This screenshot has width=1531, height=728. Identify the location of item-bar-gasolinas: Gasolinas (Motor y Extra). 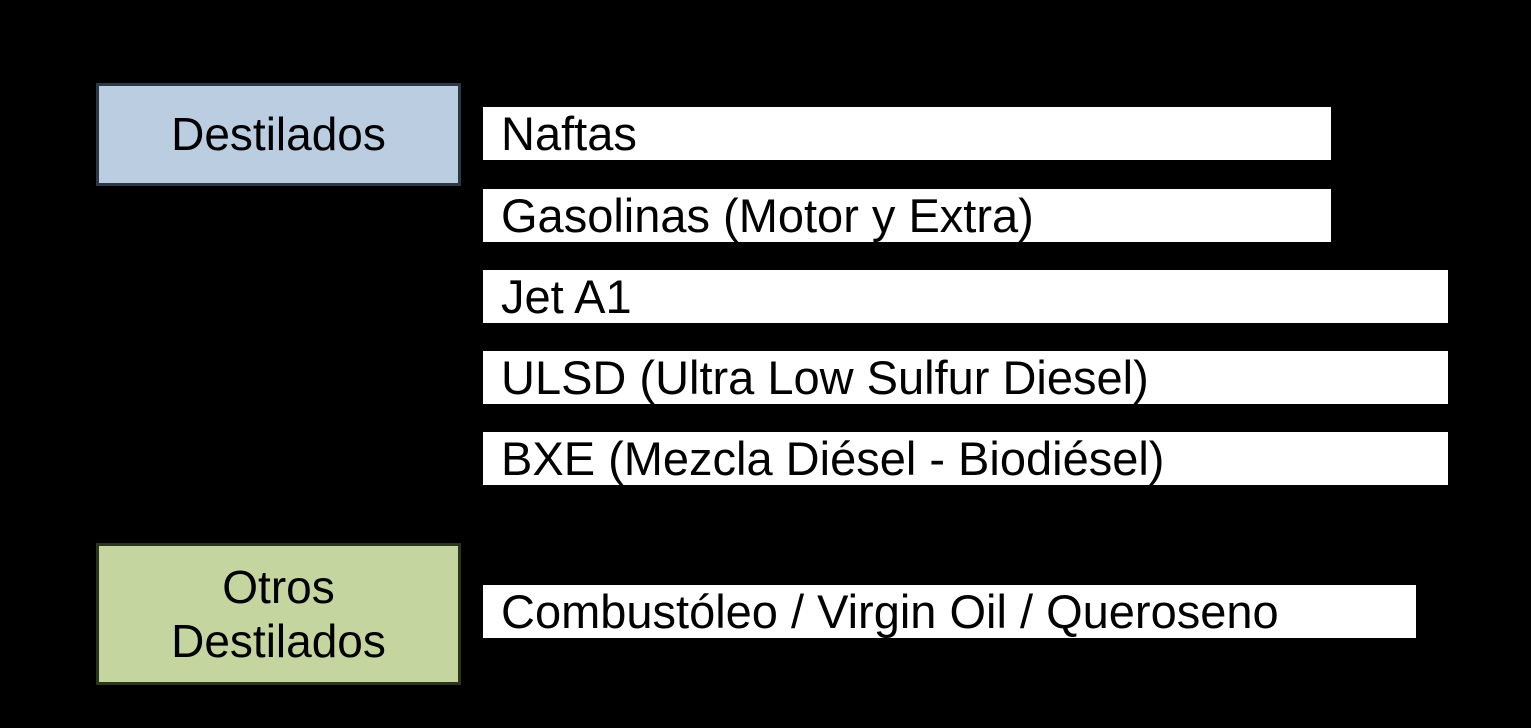
(907, 215).